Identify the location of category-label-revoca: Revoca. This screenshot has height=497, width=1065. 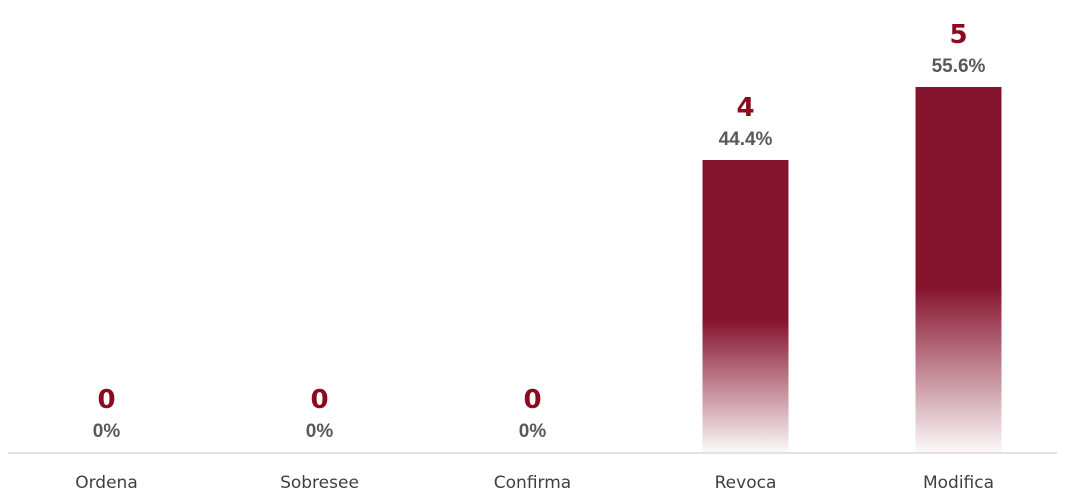
(746, 483).